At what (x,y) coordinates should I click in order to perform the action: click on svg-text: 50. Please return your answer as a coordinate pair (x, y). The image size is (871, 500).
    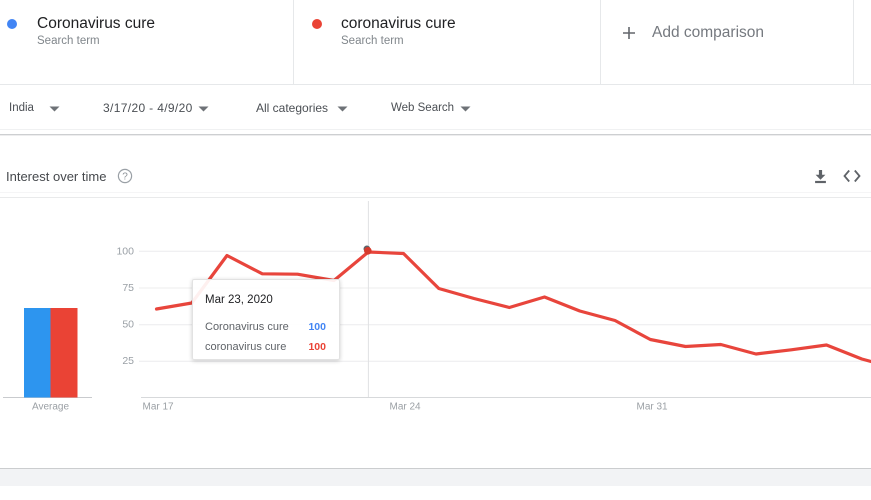
    Looking at the image, I should click on (128, 325).